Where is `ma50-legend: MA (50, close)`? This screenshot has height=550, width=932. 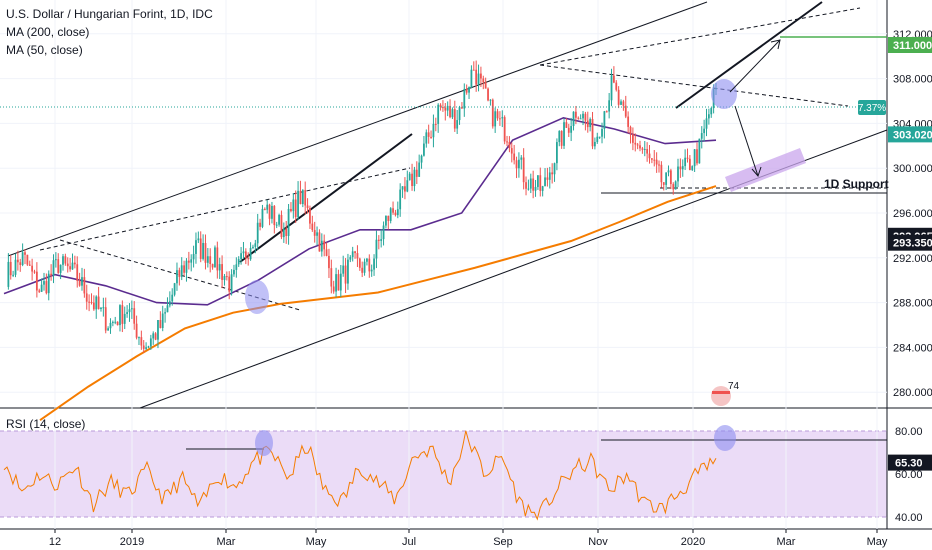 ma50-legend: MA (50, close) is located at coordinates (44, 50).